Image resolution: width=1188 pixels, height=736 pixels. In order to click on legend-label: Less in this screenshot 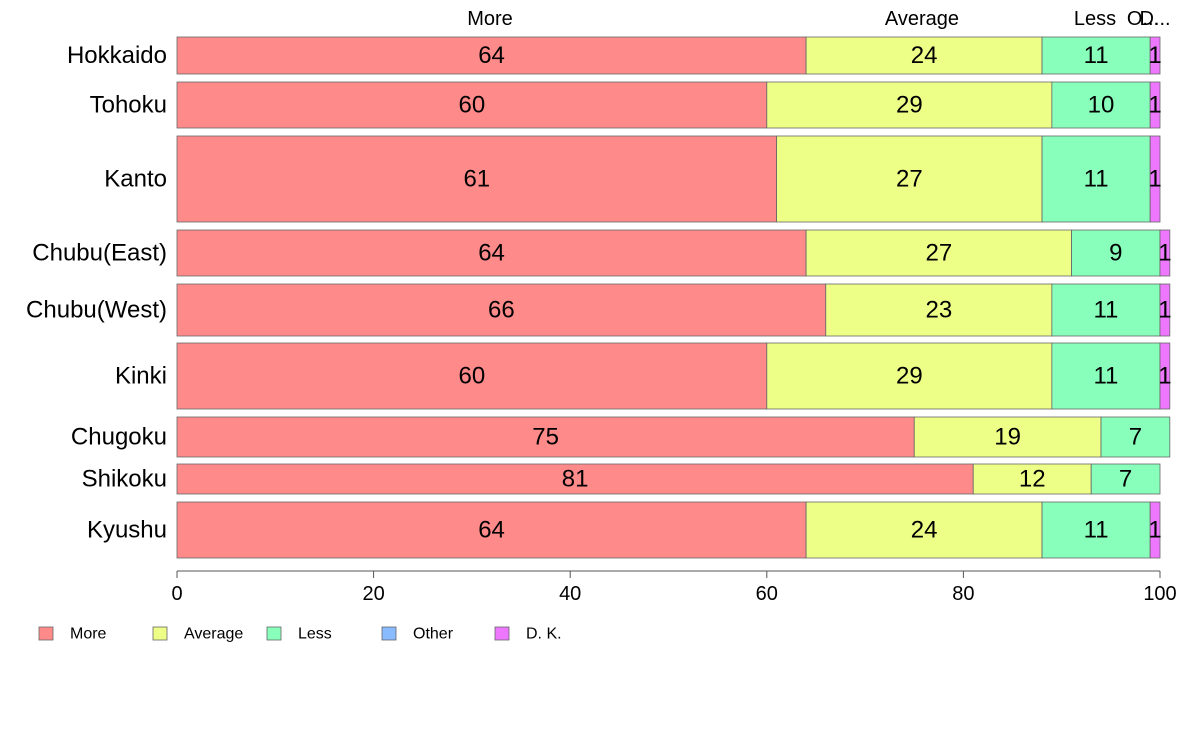, I will do `click(315, 634)`.